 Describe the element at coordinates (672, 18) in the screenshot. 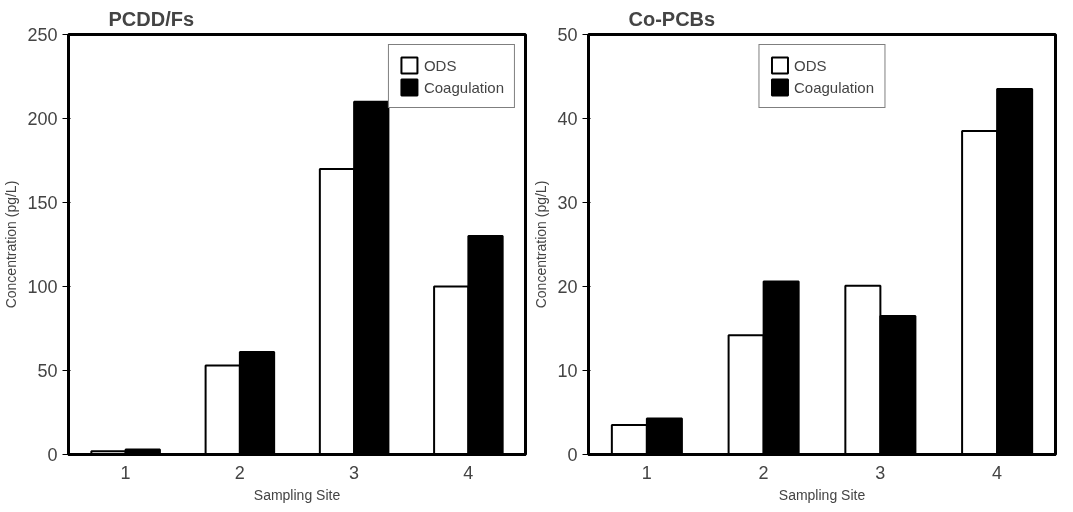

I see `chart-title: Co-PCBs` at that location.